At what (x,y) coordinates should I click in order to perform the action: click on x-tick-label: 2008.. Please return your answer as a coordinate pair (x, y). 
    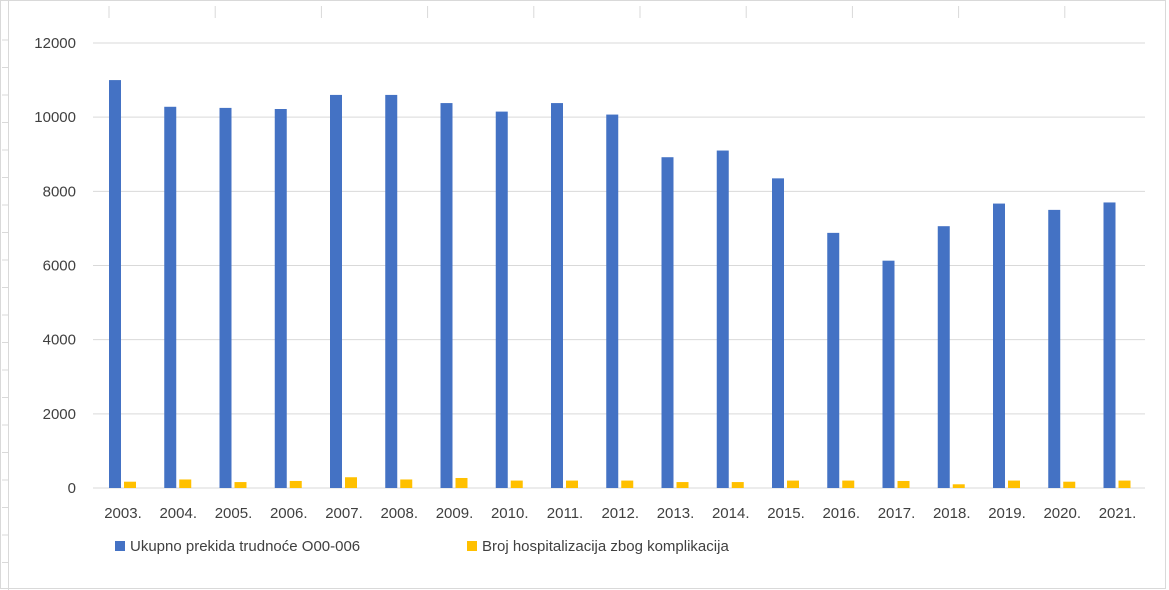
    Looking at the image, I should click on (399, 513).